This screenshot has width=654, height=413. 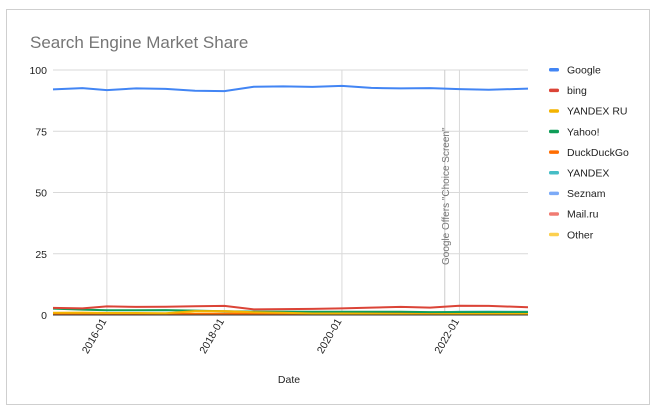 I want to click on legend-label: Mail.ru, so click(x=583, y=215).